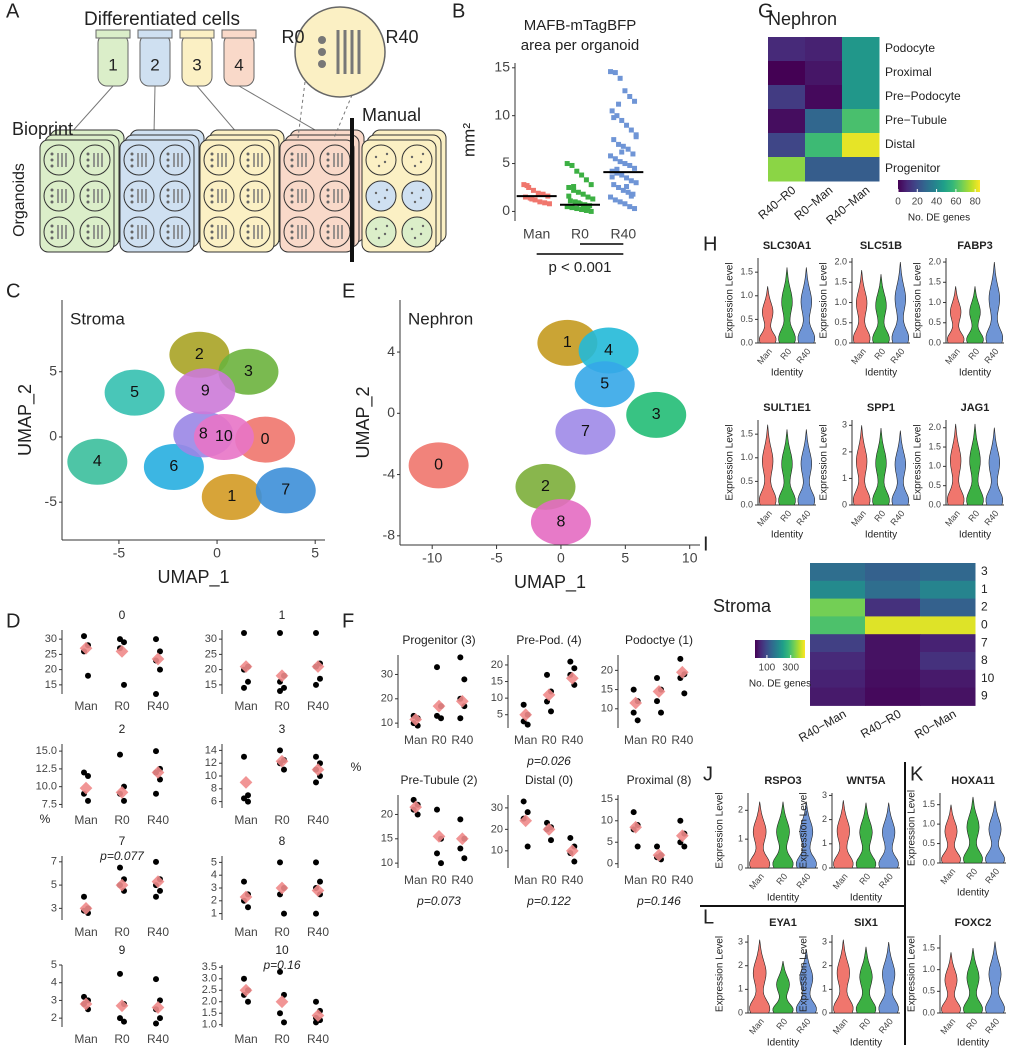  What do you see at coordinates (348, 291) in the screenshot?
I see `panel-label: E` at bounding box center [348, 291].